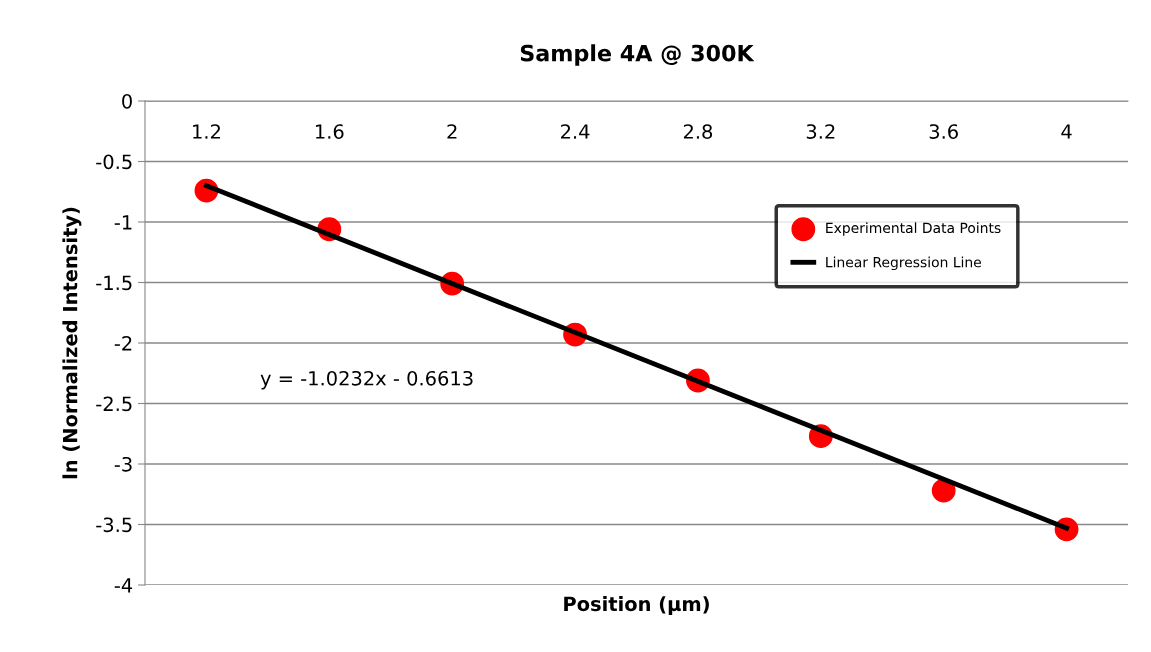 This screenshot has height=652, width=1151. What do you see at coordinates (114, 283) in the screenshot?
I see `y-tick-label: -1.5` at bounding box center [114, 283].